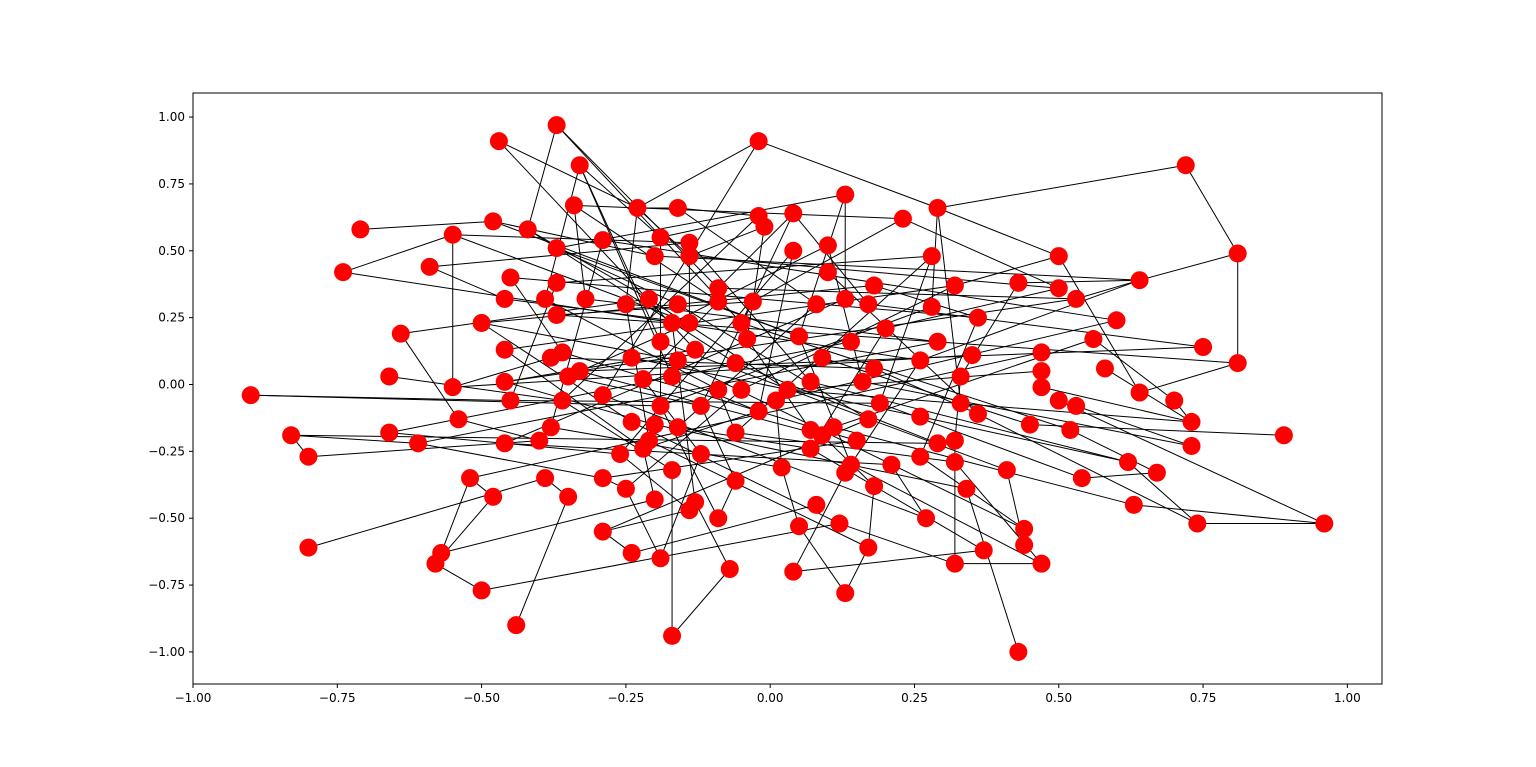 This screenshot has height=767, width=1536. What do you see at coordinates (1058, 698) in the screenshot?
I see `x-tick-label: 0.50` at bounding box center [1058, 698].